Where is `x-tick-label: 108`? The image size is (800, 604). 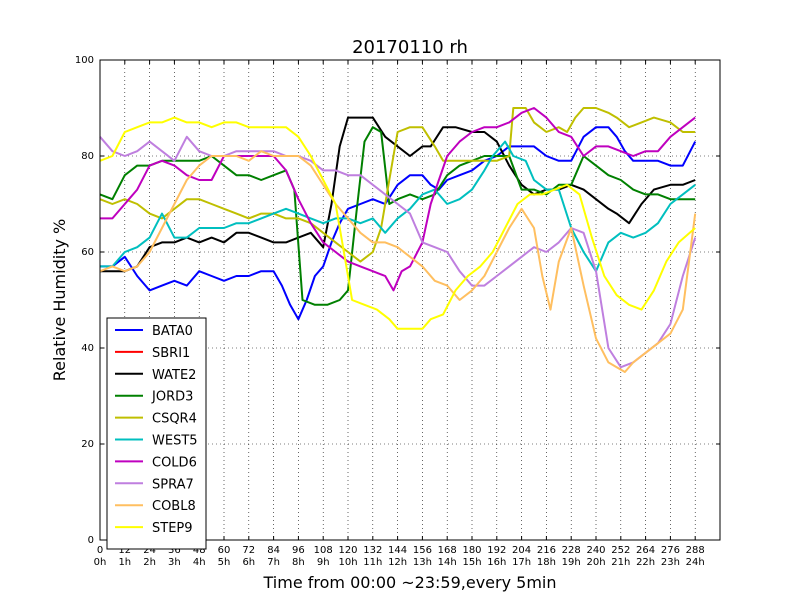 x-tick-label: 108 is located at coordinates (323, 550).